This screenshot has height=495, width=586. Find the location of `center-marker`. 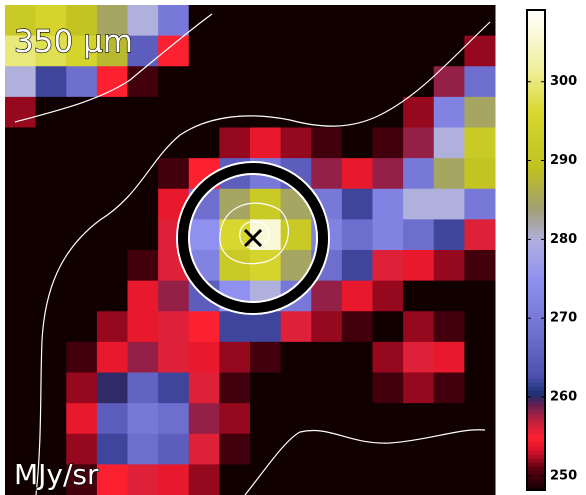

center-marker is located at coordinates (253, 238).